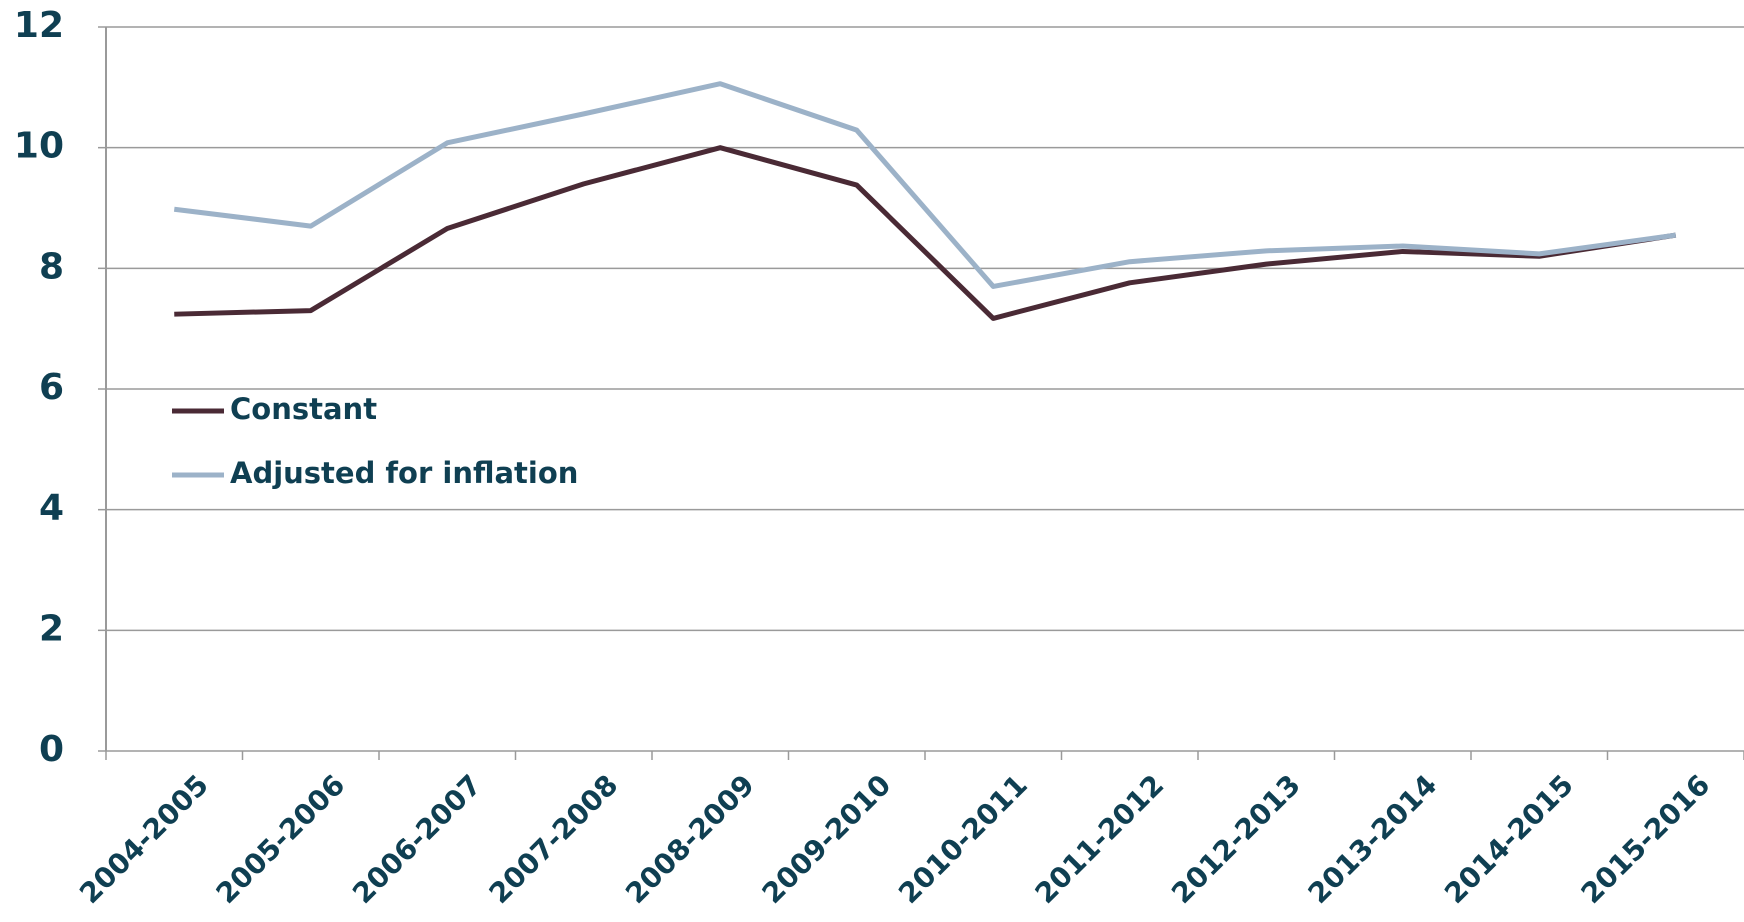 This screenshot has width=1744, height=922. I want to click on x-tick-label: 2009-2010, so click(827, 839).